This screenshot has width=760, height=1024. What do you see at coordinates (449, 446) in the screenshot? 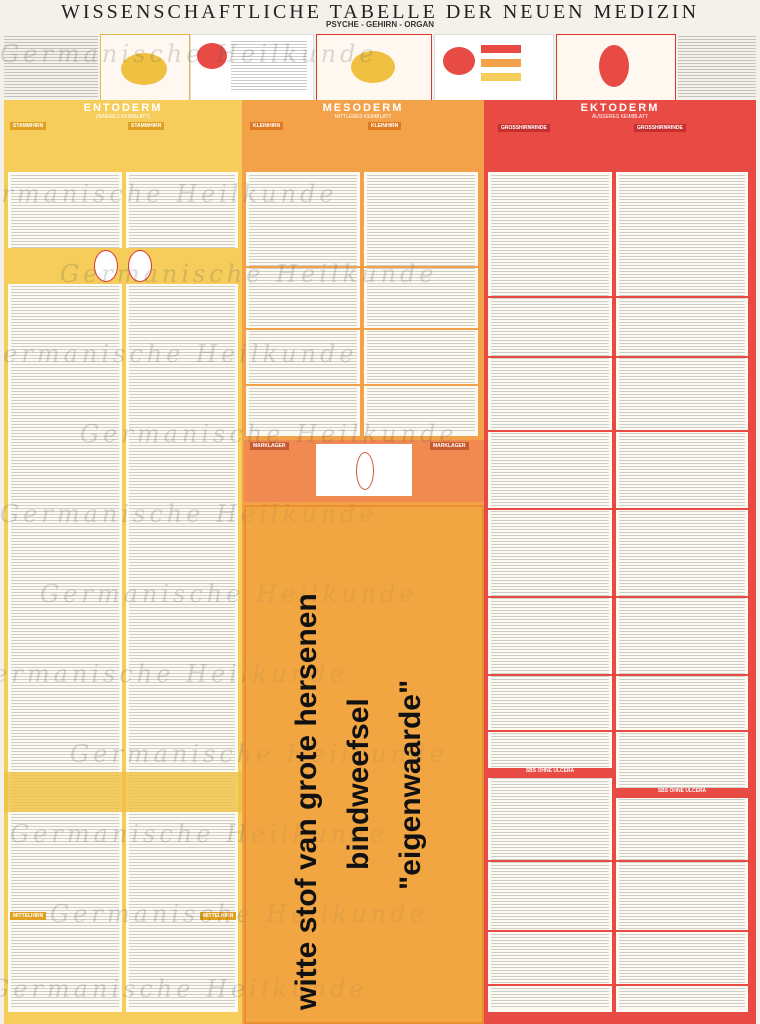
I see `marklager-right-head: MARKLAGER` at bounding box center [449, 446].